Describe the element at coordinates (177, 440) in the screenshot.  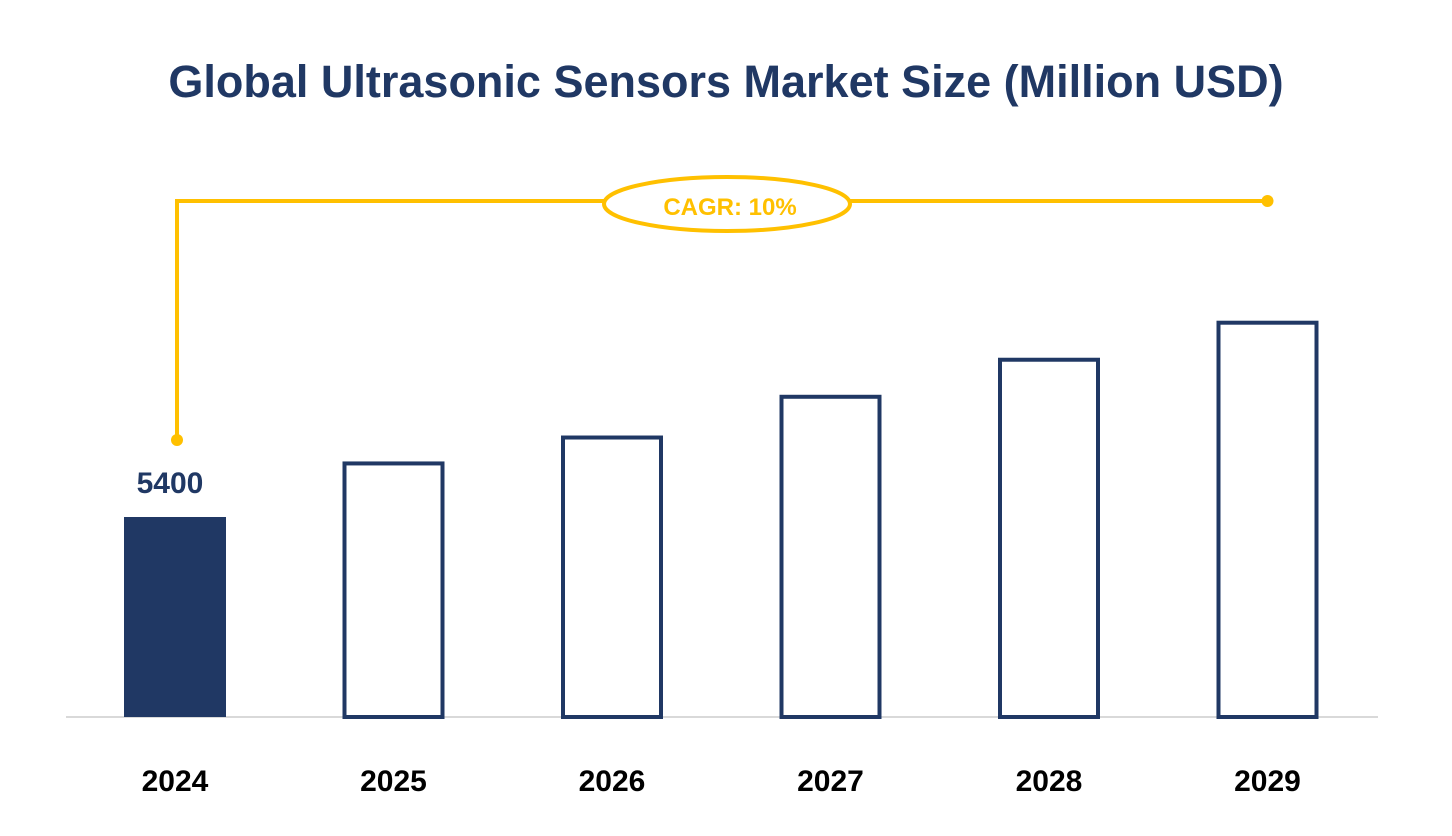
I see `cagr-start-dot` at that location.